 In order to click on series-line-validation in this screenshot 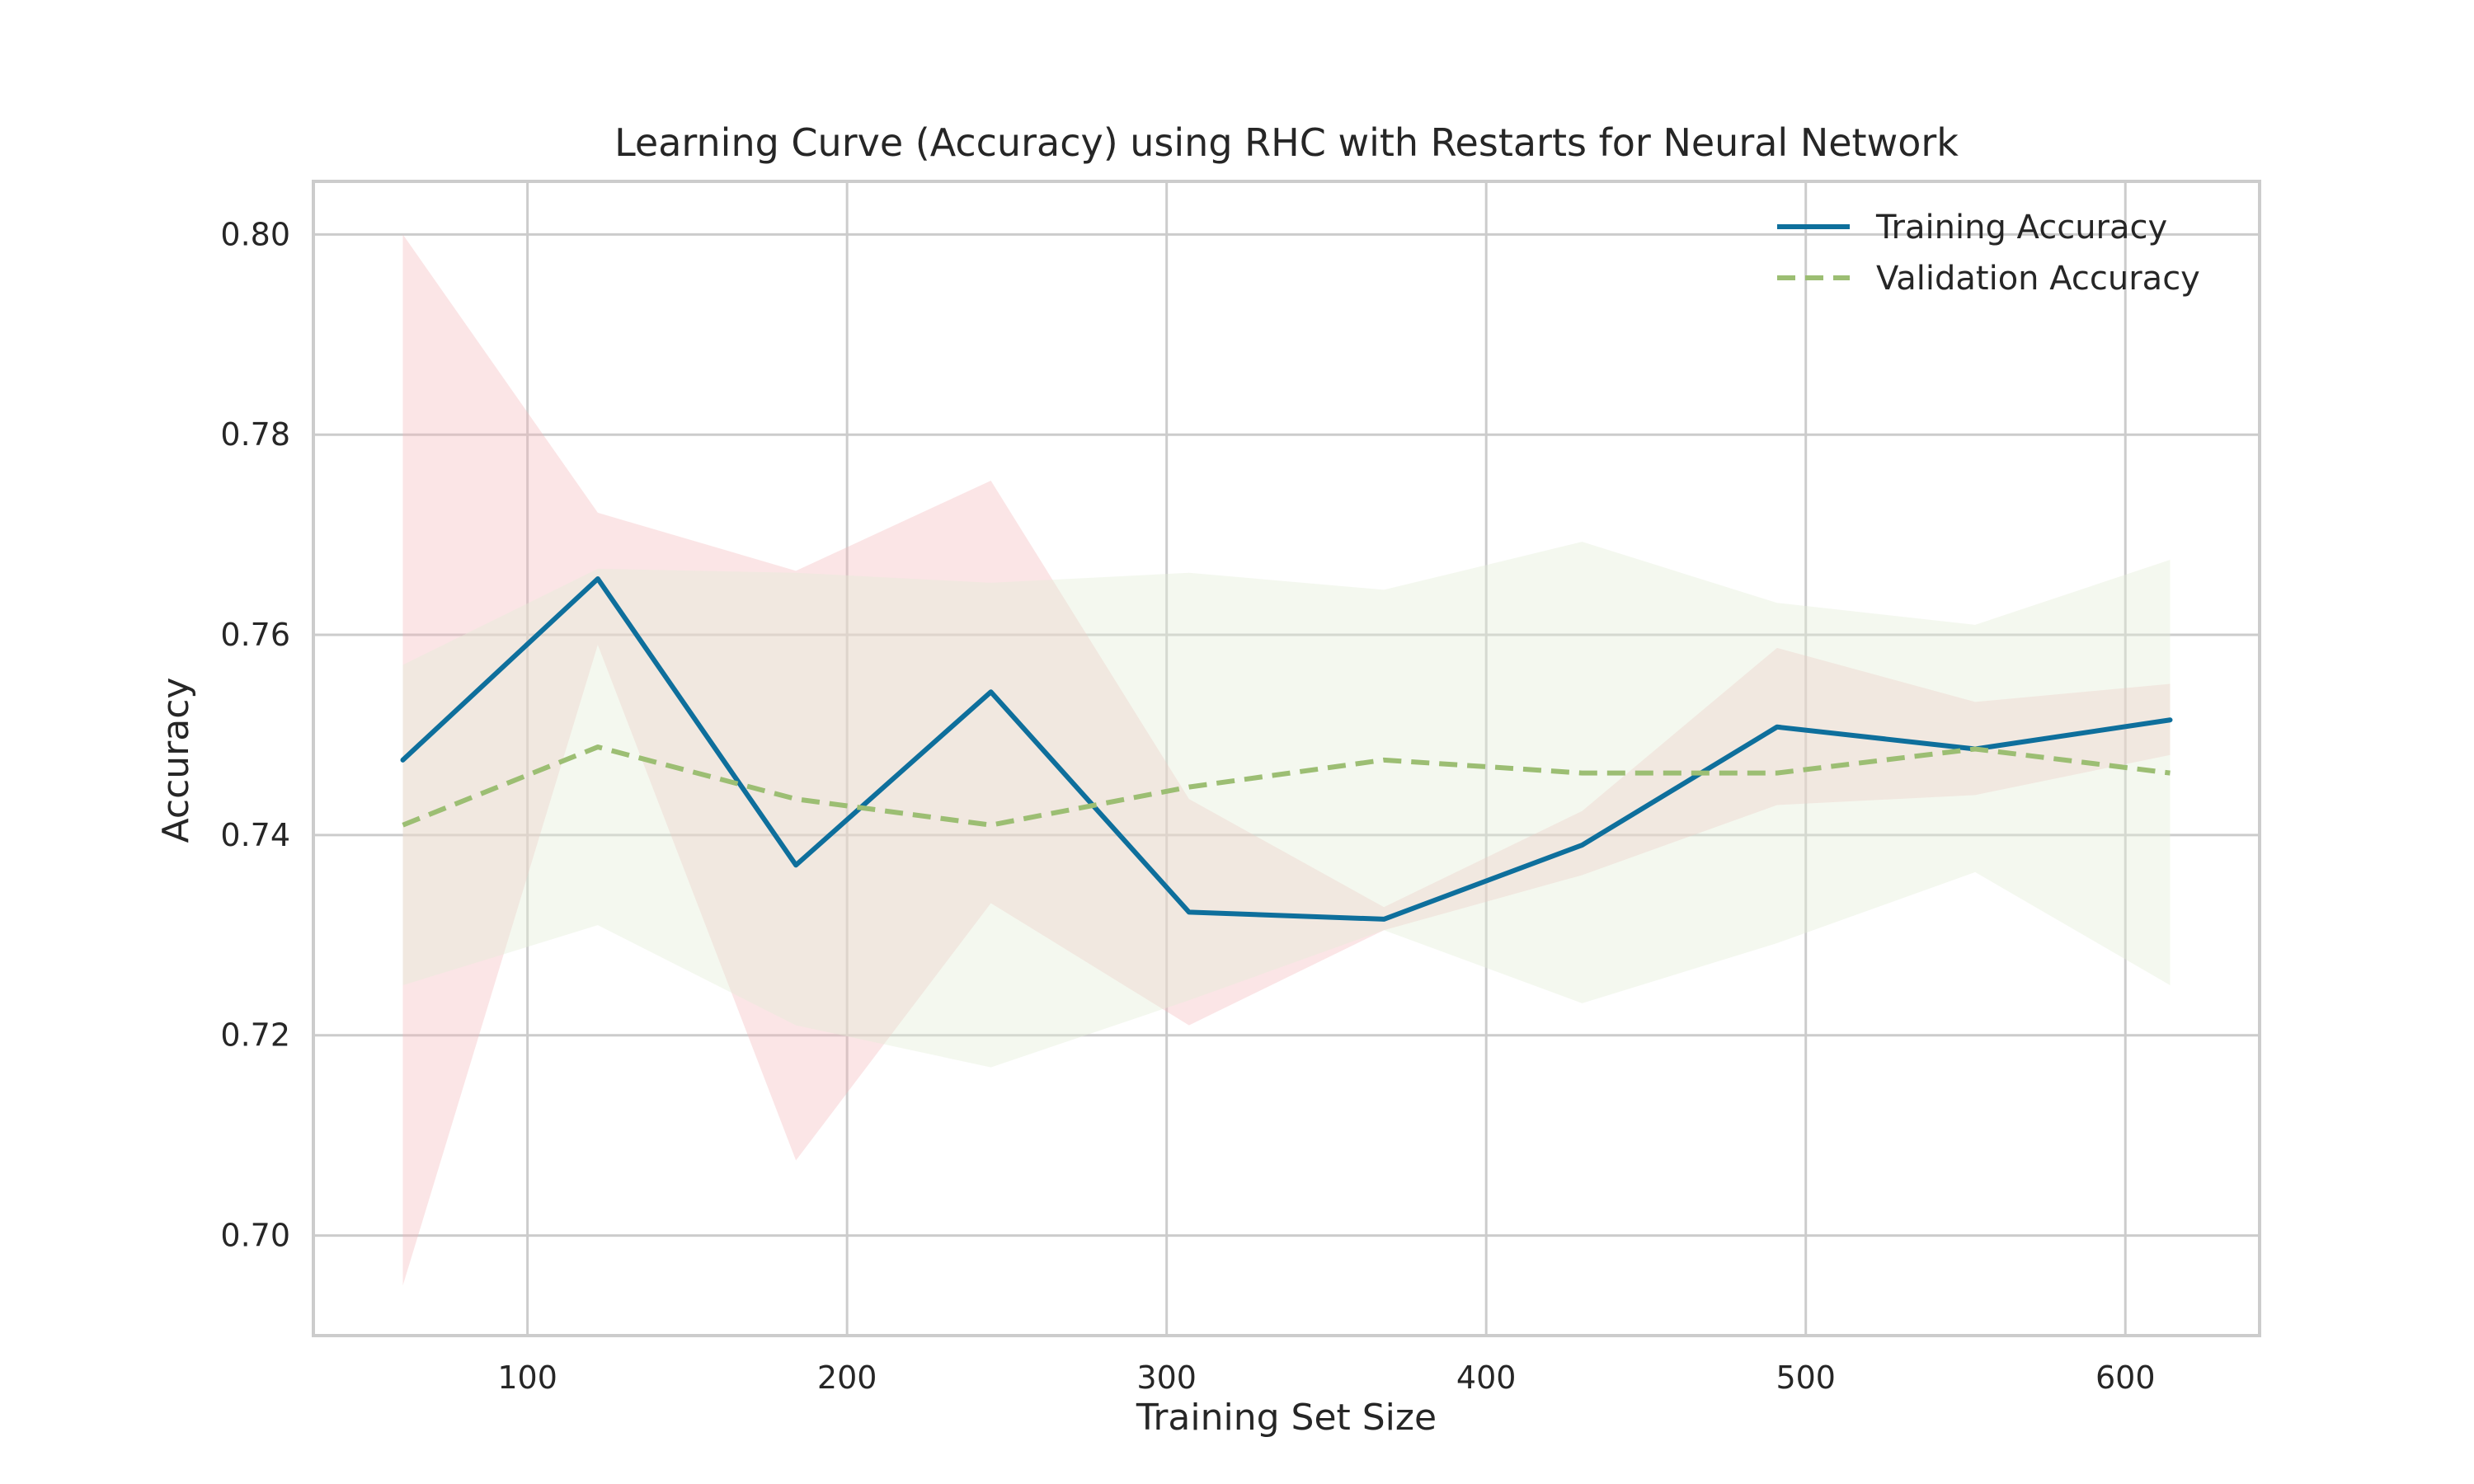, I will do `click(1286, 786)`.